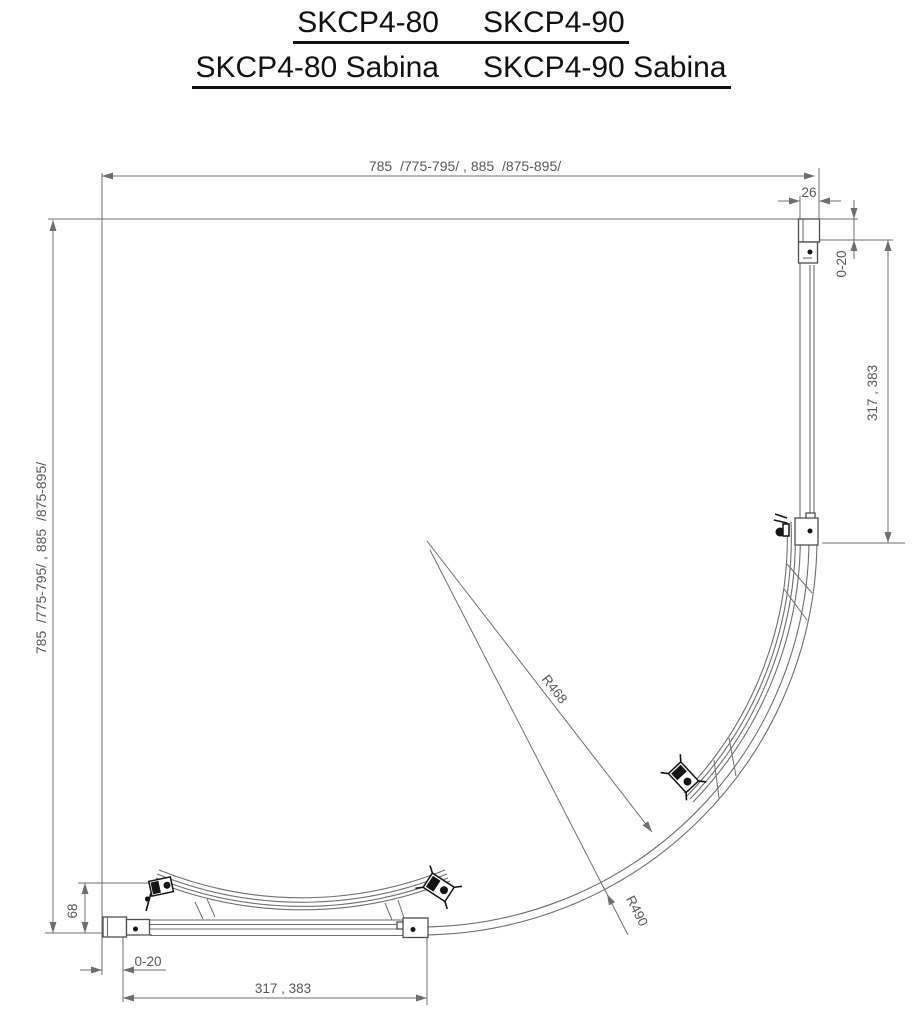  Describe the element at coordinates (461, 25) in the screenshot. I see `title-line-1: SKCP4-80 SKCP4-90` at that location.